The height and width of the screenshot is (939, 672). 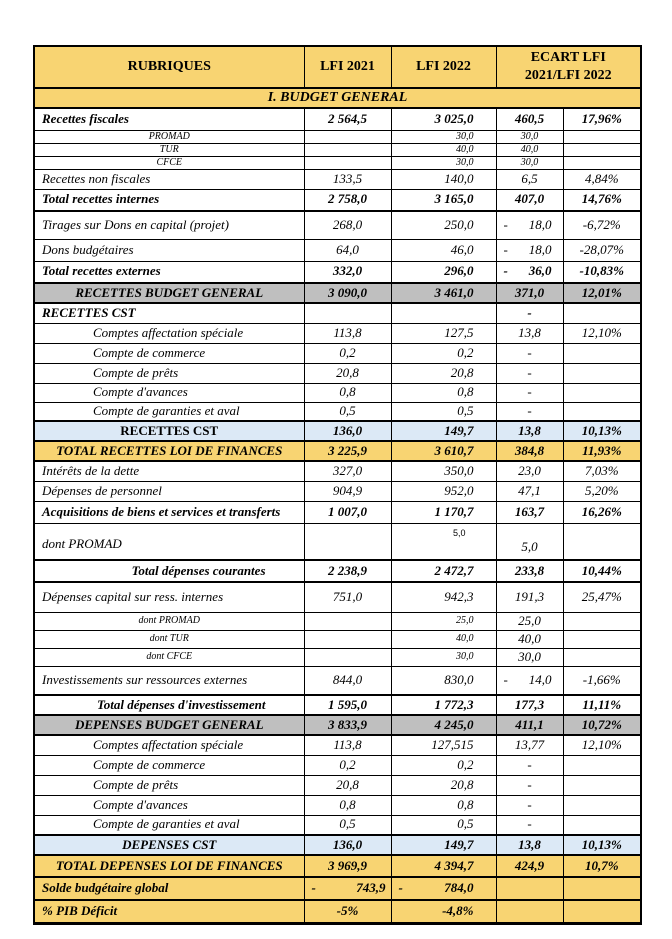 I want to click on lfi-2021-cell: 2 238,9, so click(x=347, y=571).